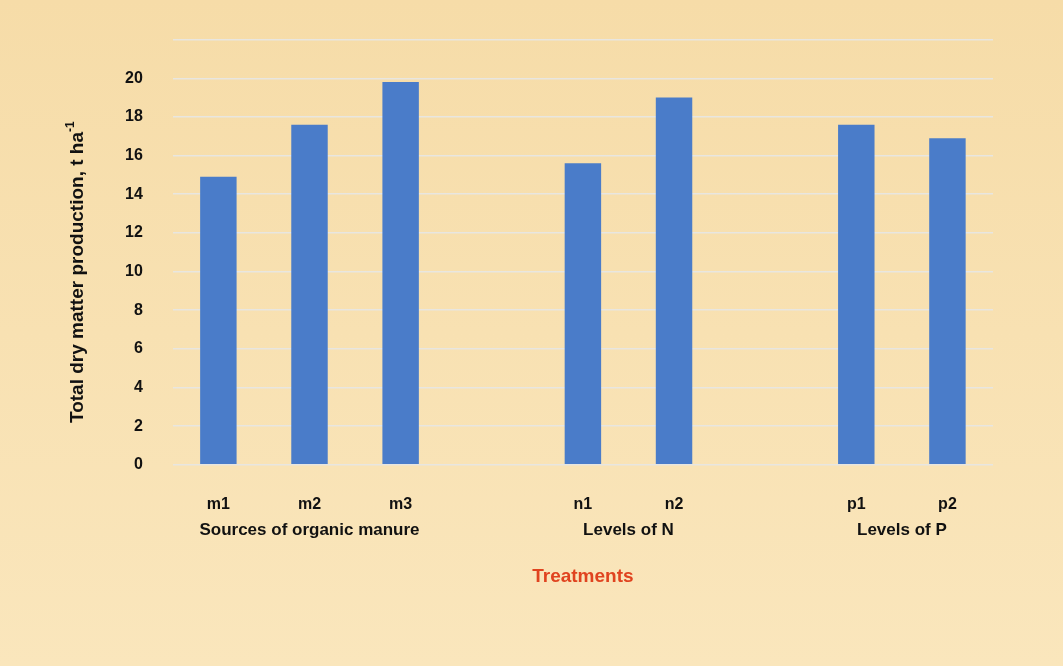 Image resolution: width=1063 pixels, height=666 pixels. Describe the element at coordinates (134, 232) in the screenshot. I see `y-tick-label: 12` at that location.